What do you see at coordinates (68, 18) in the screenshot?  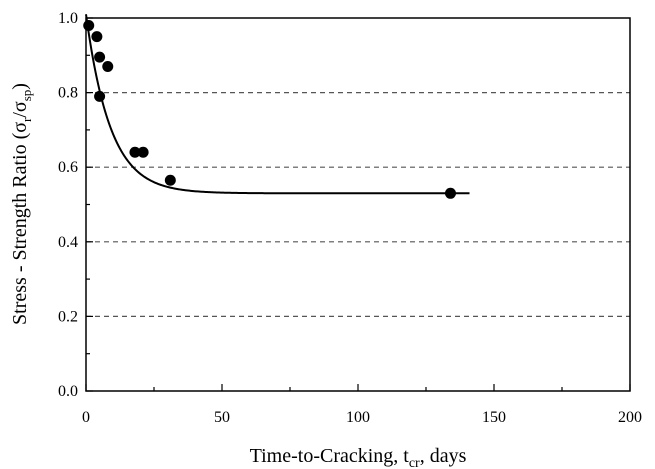 I see `y-tick-label: 1.0` at bounding box center [68, 18].